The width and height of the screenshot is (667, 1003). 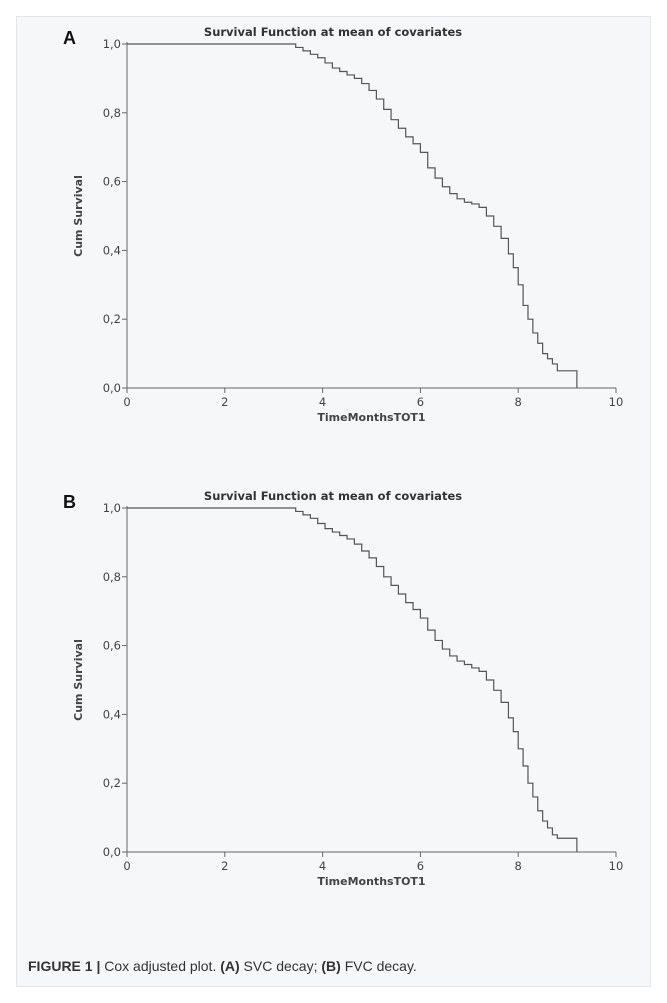 I want to click on panel-letter: A, so click(x=69, y=38).